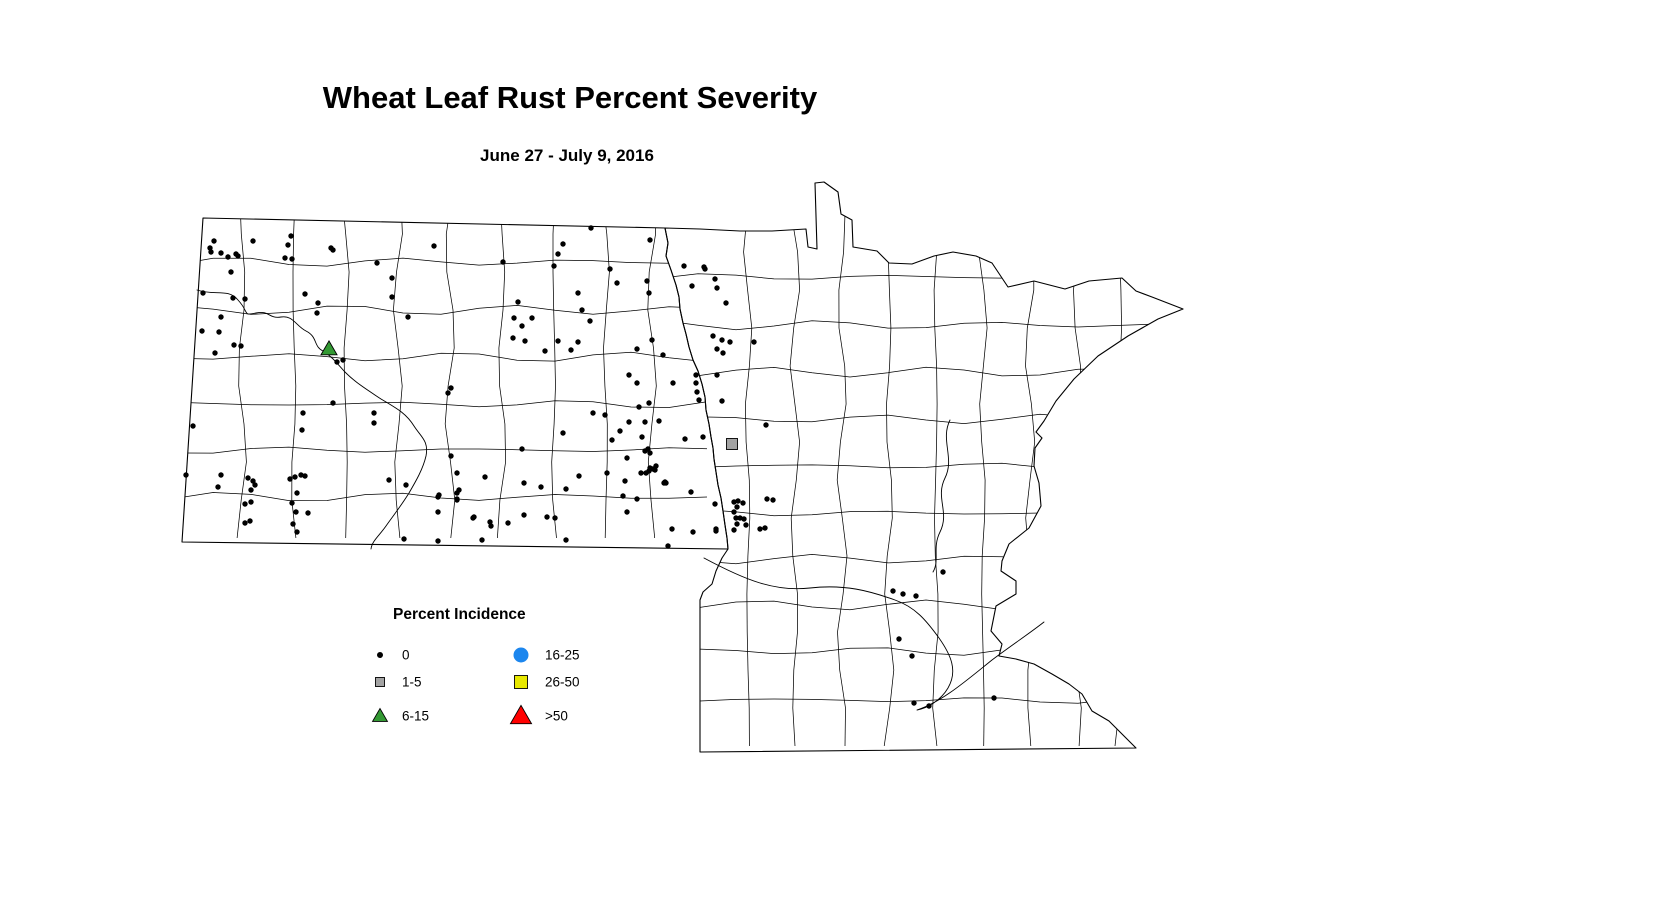 The width and height of the screenshot is (1673, 900). What do you see at coordinates (412, 682) in the screenshot?
I see `legend-label: 1-5` at bounding box center [412, 682].